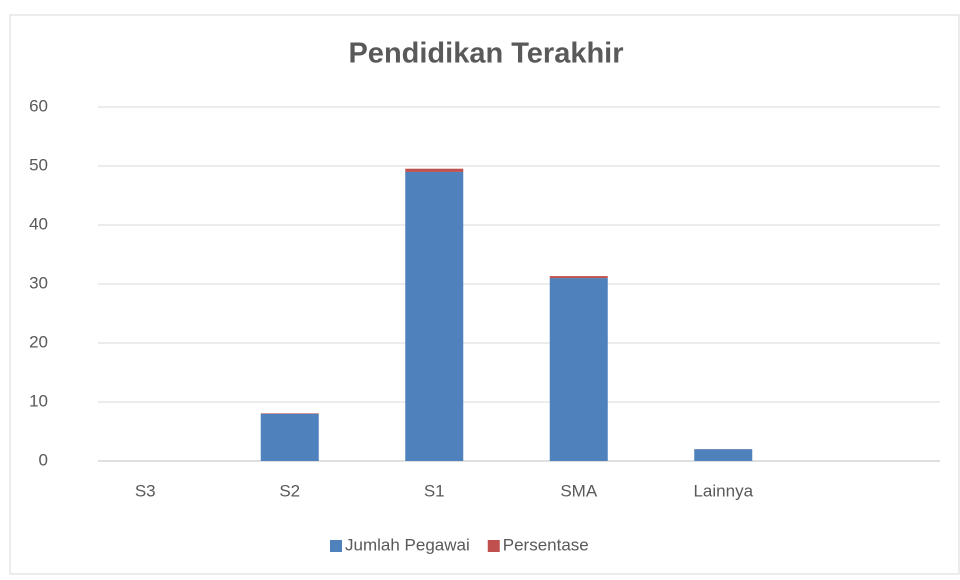  I want to click on legend-label: Persentase, so click(546, 544).